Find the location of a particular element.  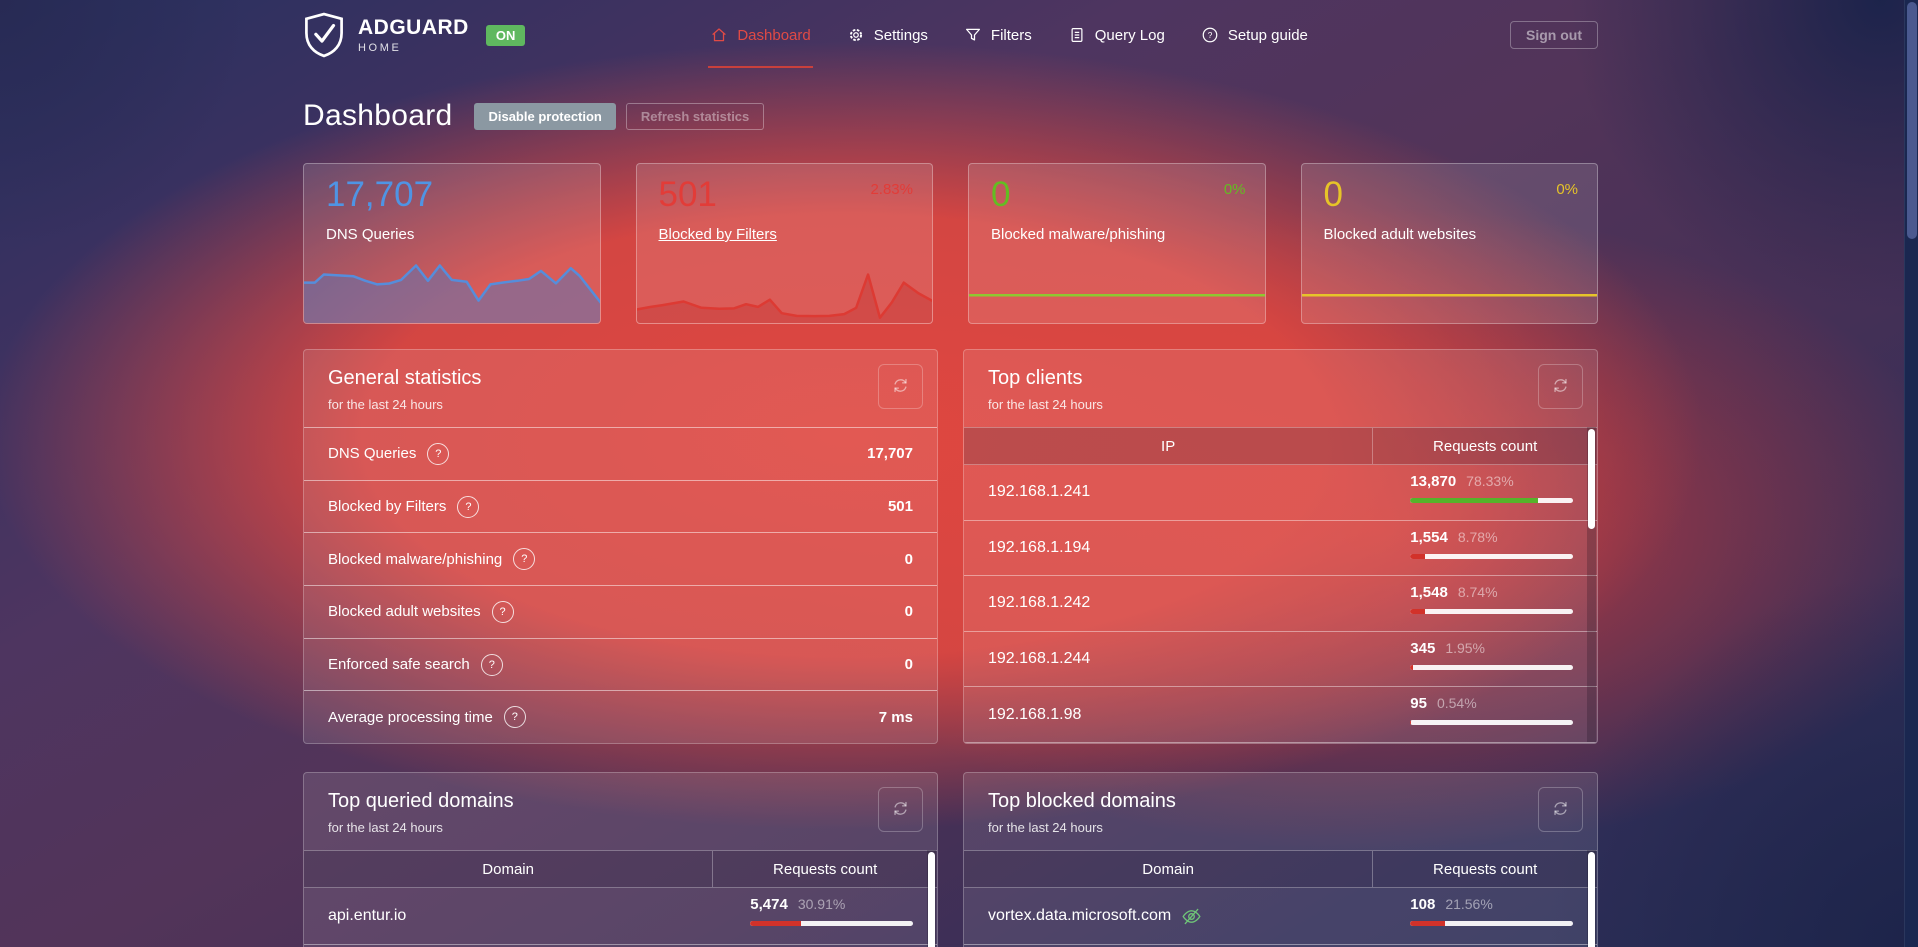

brand-logo: ADGUARD HOME ON is located at coordinates (414, 35).